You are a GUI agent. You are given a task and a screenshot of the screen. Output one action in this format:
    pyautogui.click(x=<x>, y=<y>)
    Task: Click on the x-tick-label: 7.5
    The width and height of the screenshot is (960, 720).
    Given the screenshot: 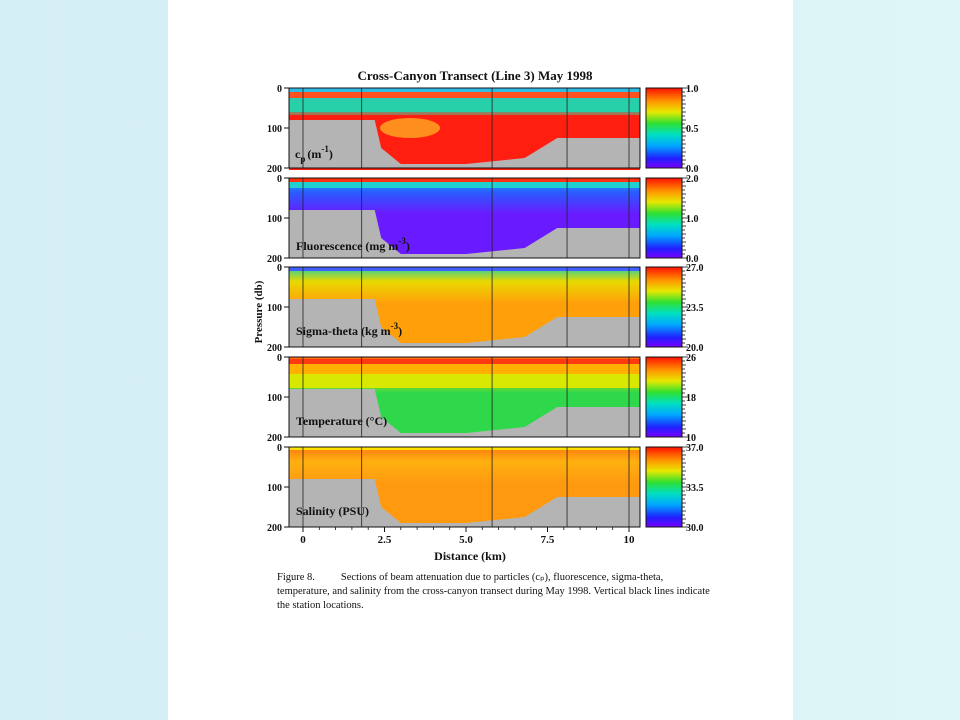 What is the action you would take?
    pyautogui.click(x=548, y=540)
    